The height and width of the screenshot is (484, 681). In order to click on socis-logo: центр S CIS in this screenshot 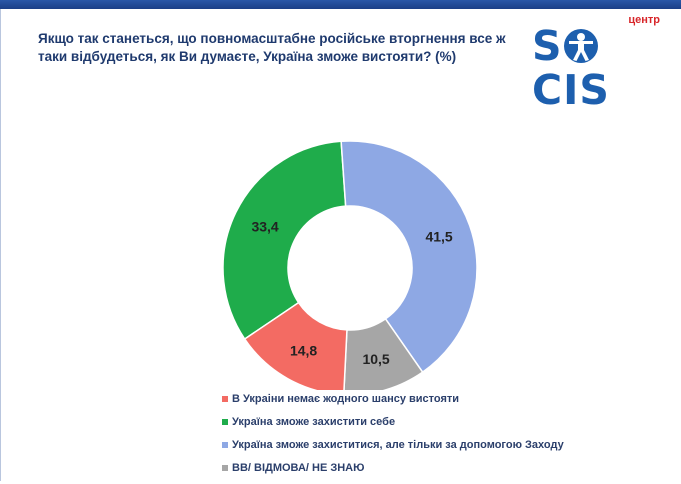, I will do `click(600, 63)`.